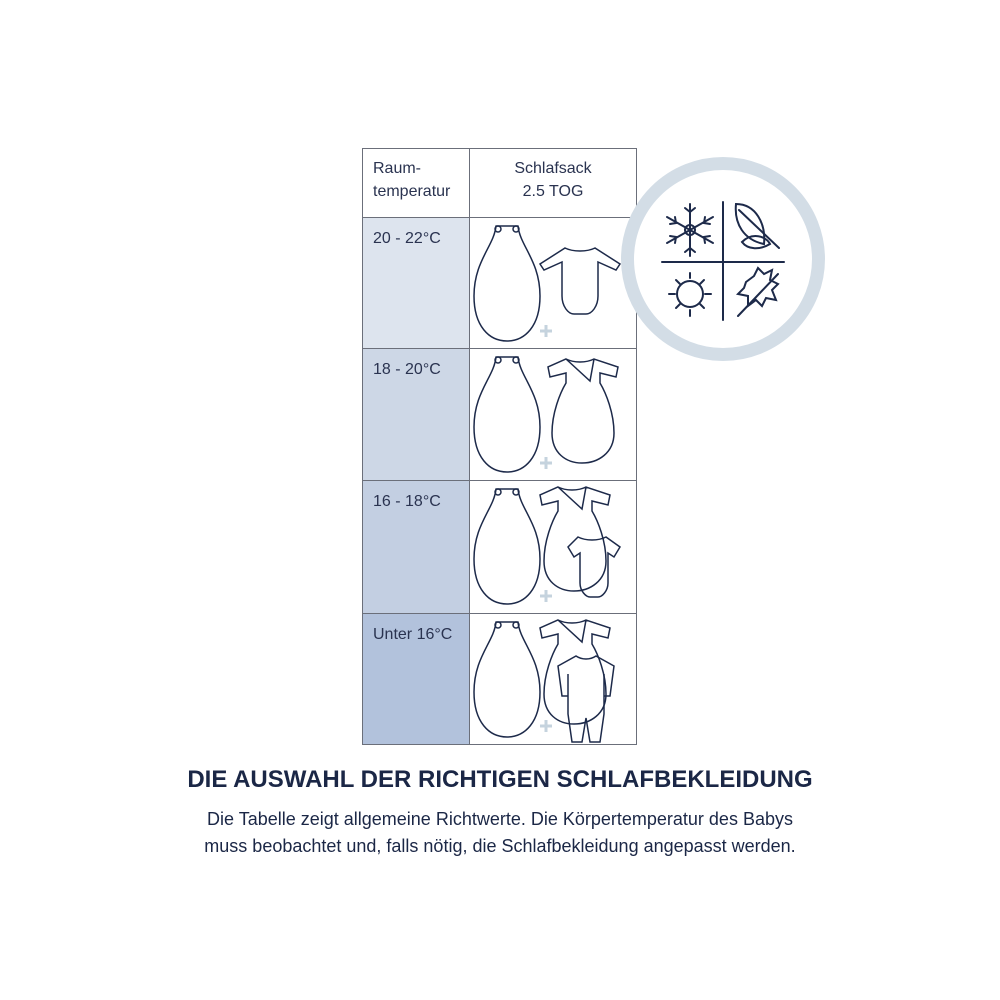 The image size is (1000, 1000). I want to click on long-sleeve-bodysuit-icon, so click(580, 281).